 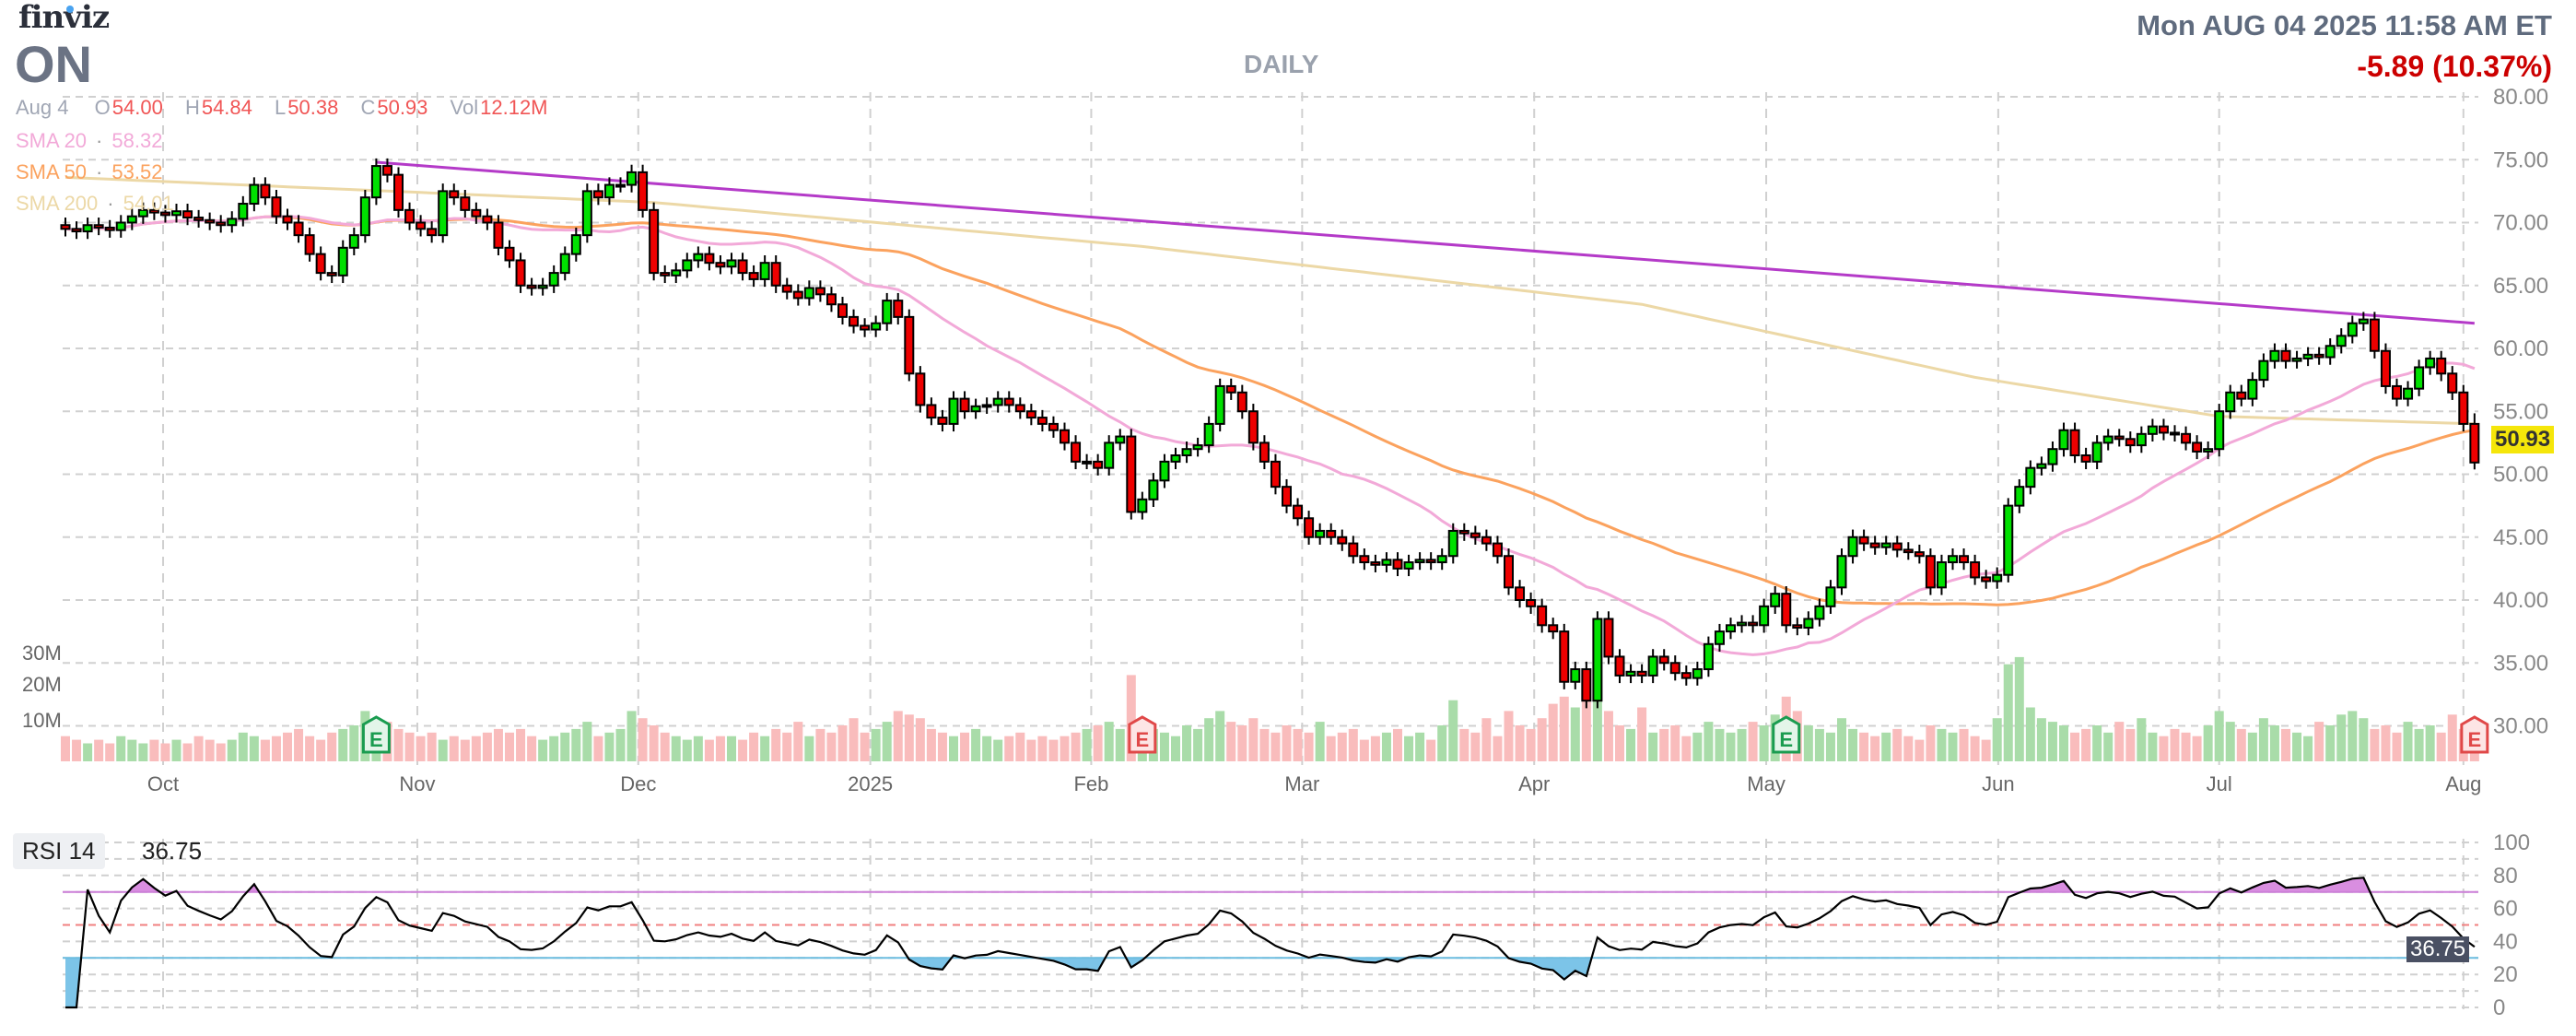 What do you see at coordinates (2475, 740) in the screenshot?
I see `earnings-badge-label: E` at bounding box center [2475, 740].